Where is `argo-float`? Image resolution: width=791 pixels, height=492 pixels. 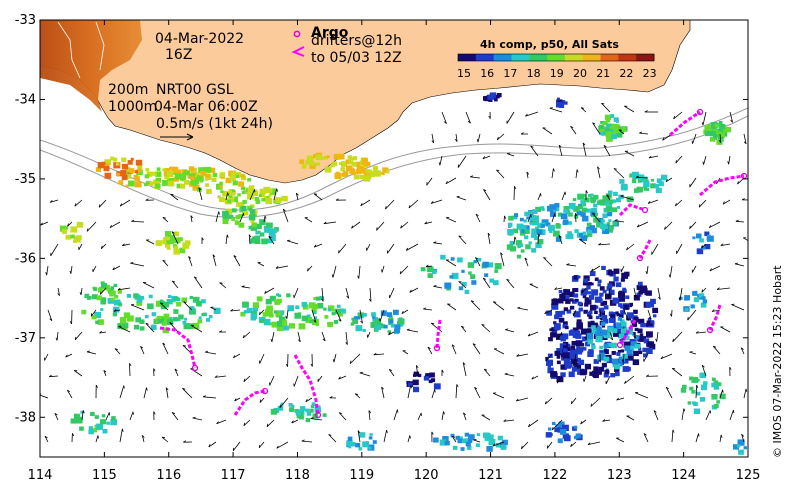
argo-float is located at coordinates (265, 391).